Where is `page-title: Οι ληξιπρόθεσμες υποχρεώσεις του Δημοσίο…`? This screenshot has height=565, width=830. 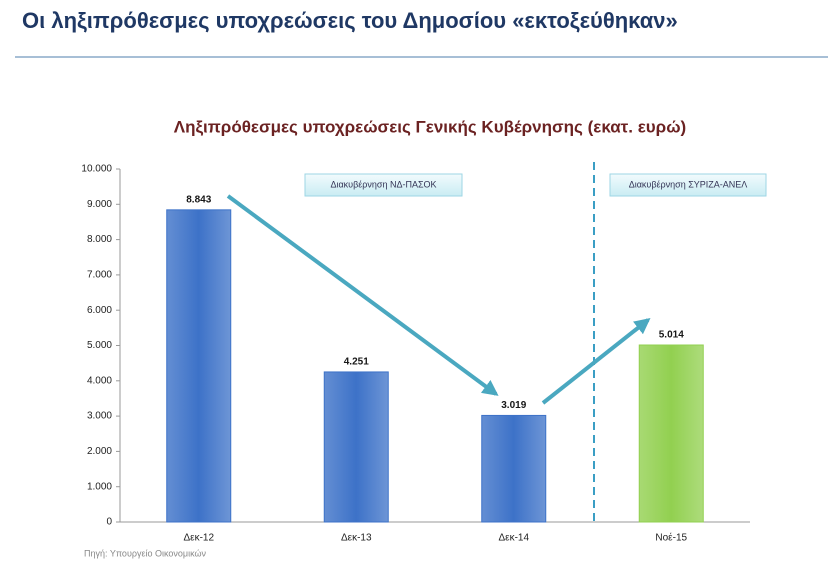 page-title: Οι ληξιπρόθεσμες υποχρεώσεις του Δημοσίο… is located at coordinates (350, 20).